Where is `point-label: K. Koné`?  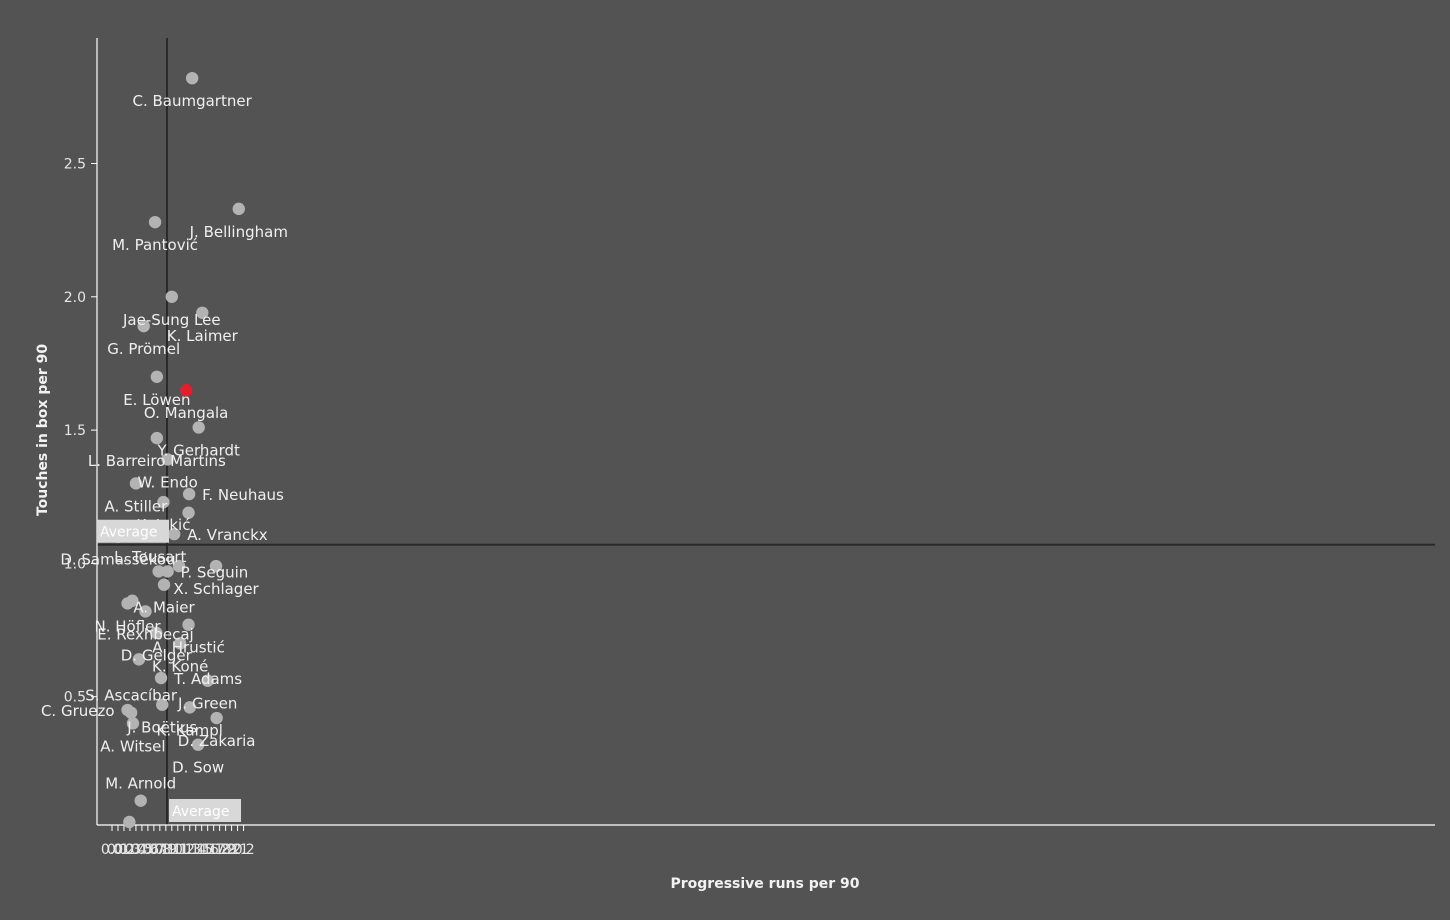 point-label: K. Koné is located at coordinates (180, 666).